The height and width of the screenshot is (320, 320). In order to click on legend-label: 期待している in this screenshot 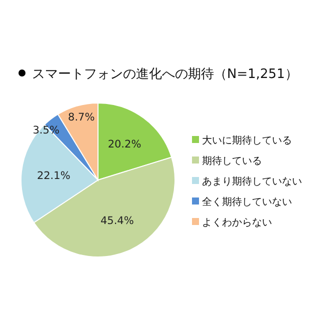, I will do `click(232, 161)`.